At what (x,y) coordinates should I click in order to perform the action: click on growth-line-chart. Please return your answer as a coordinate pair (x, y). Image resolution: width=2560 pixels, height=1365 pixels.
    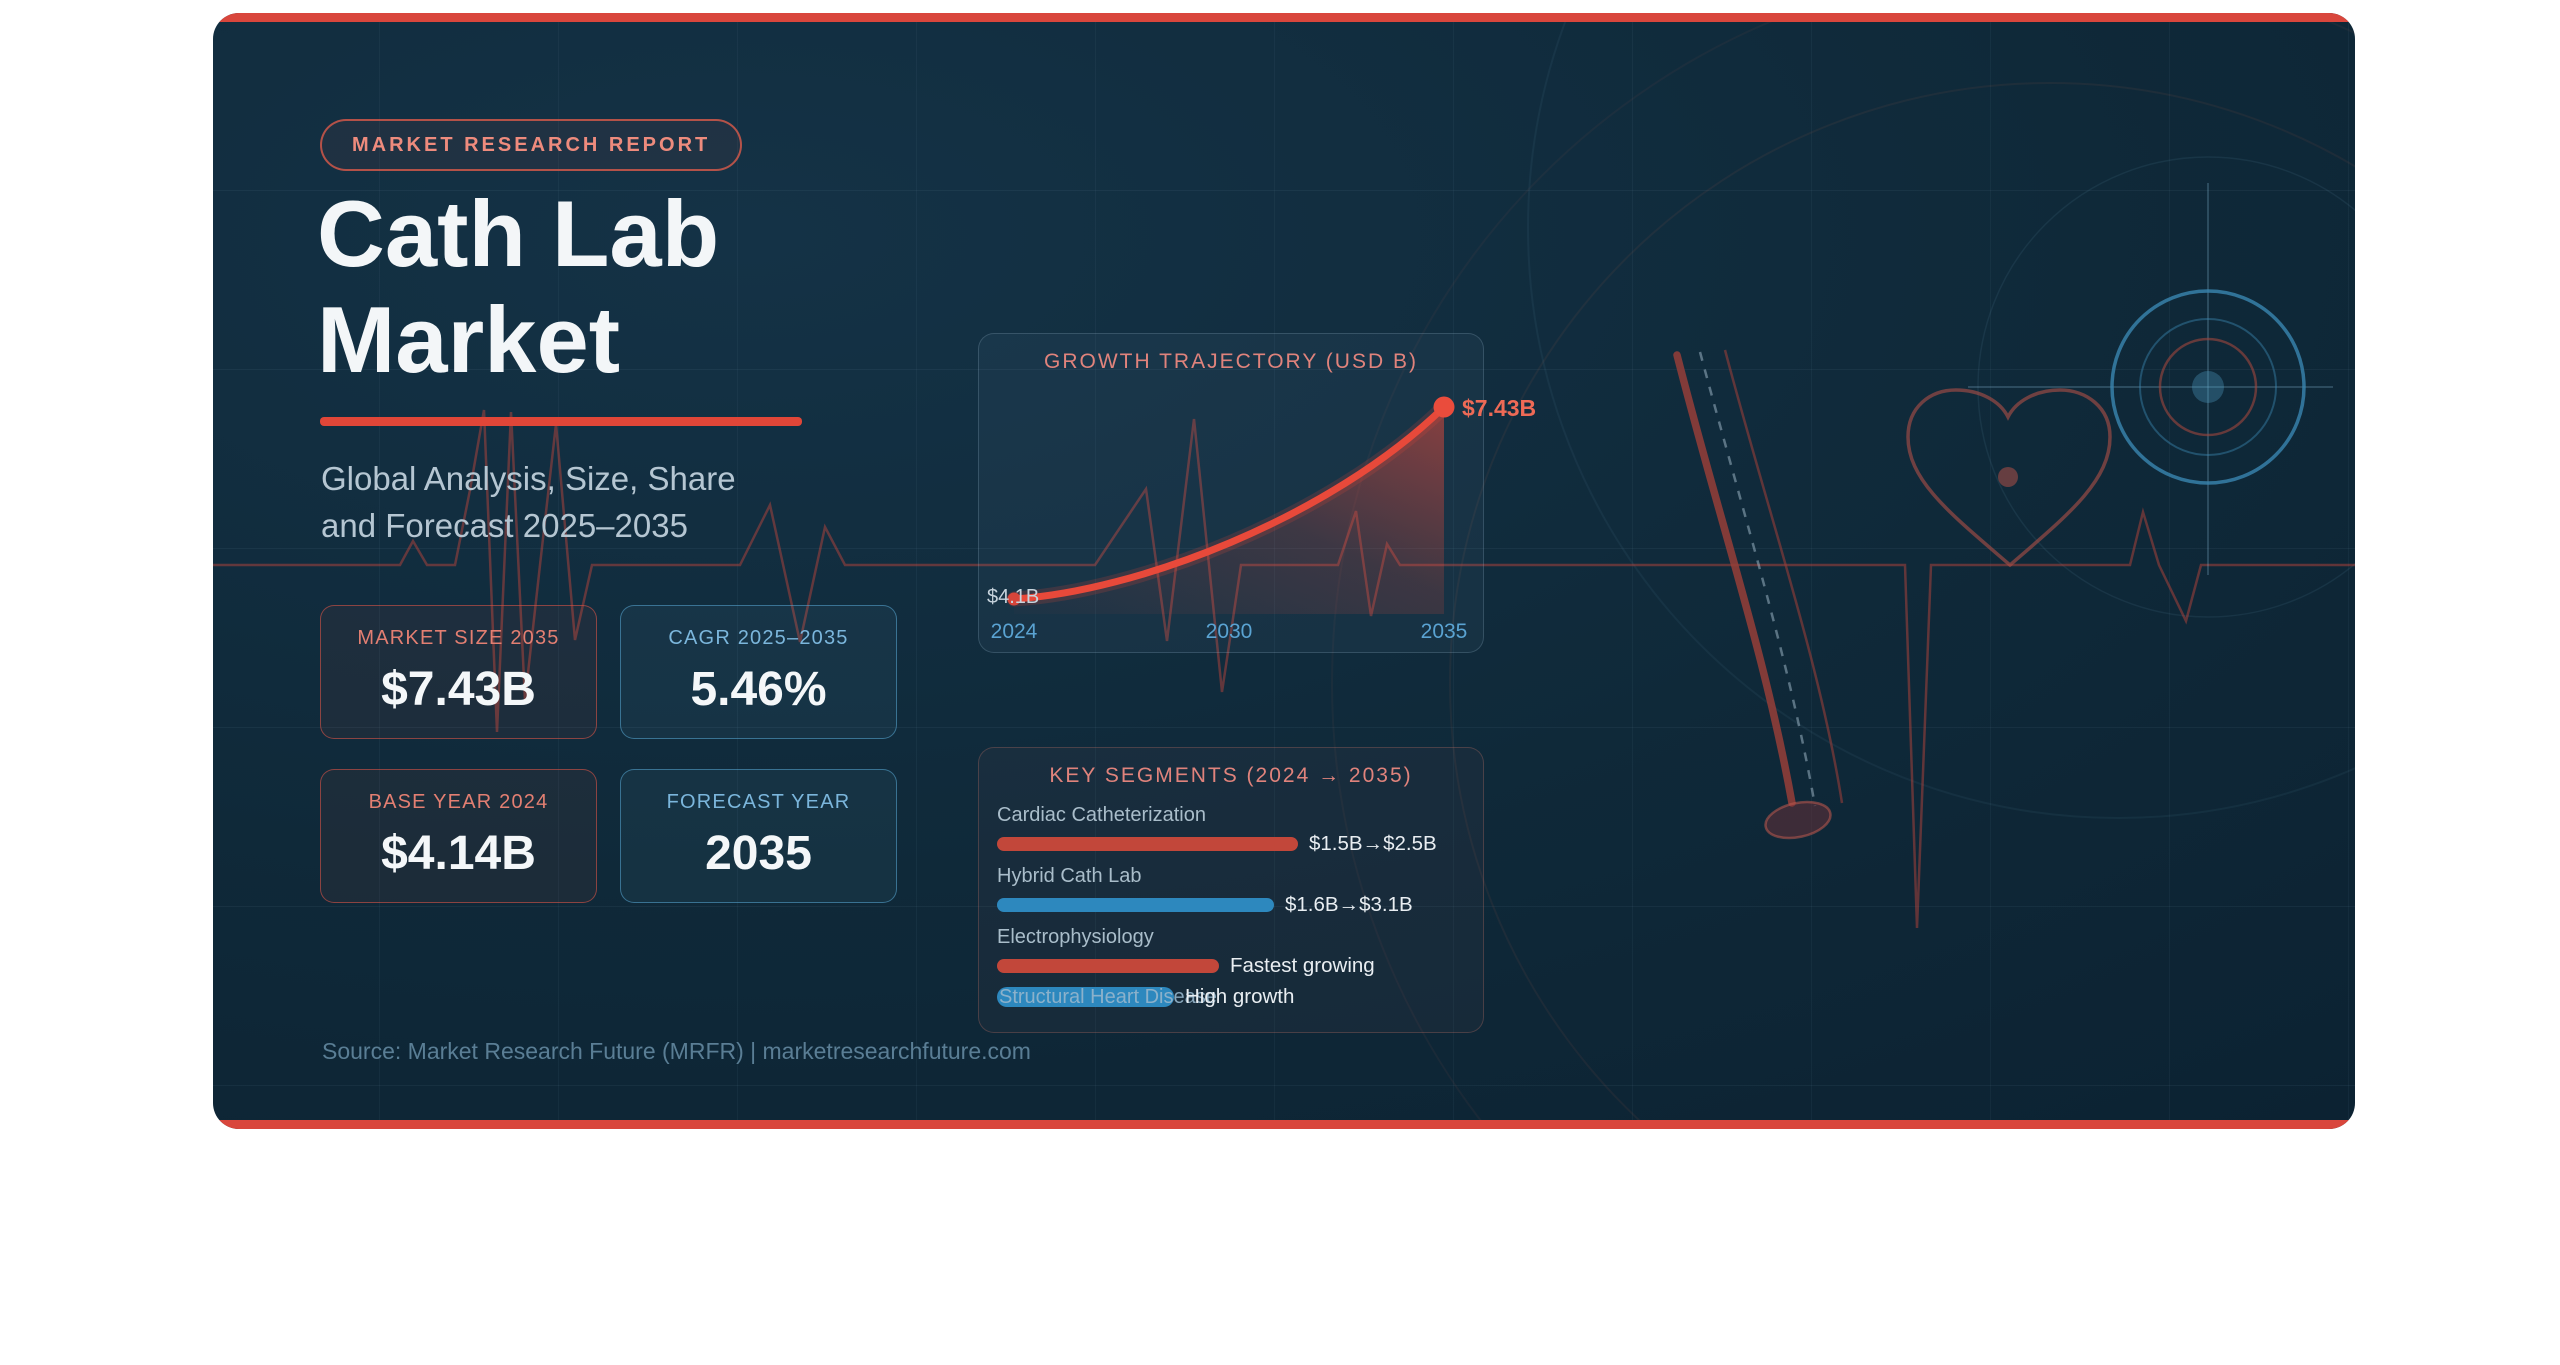
    Looking at the image, I should click on (1230, 505).